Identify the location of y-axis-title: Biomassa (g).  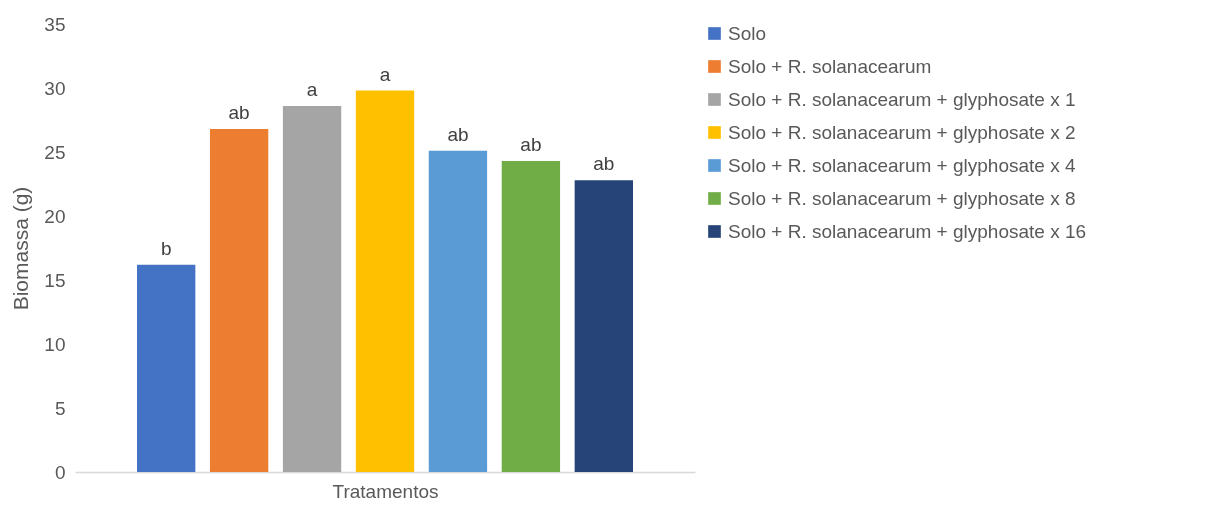
(21, 248).